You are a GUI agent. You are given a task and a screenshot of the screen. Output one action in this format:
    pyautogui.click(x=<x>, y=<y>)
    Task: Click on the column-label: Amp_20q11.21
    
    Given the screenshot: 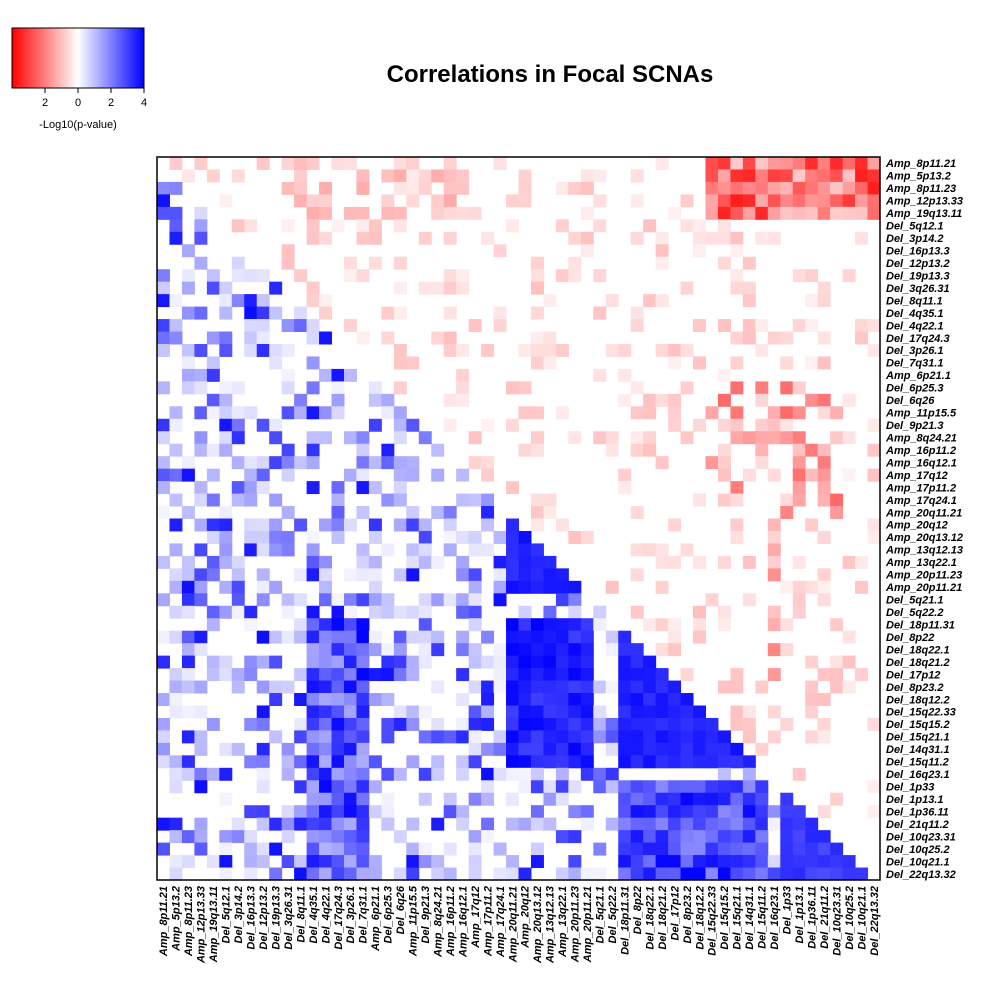 What is the action you would take?
    pyautogui.click(x=513, y=924)
    